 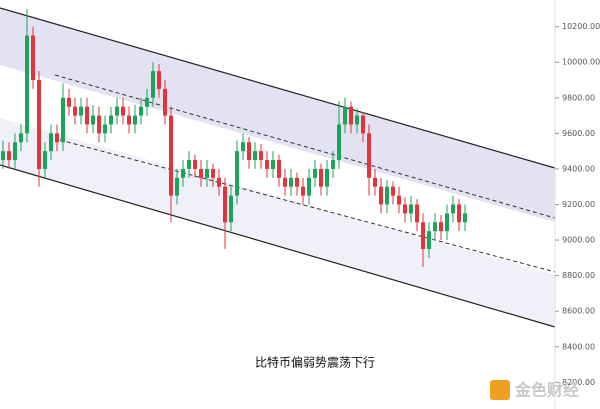 I want to click on annotation: 比特币偏弱势震荡下行, so click(x=315, y=362).